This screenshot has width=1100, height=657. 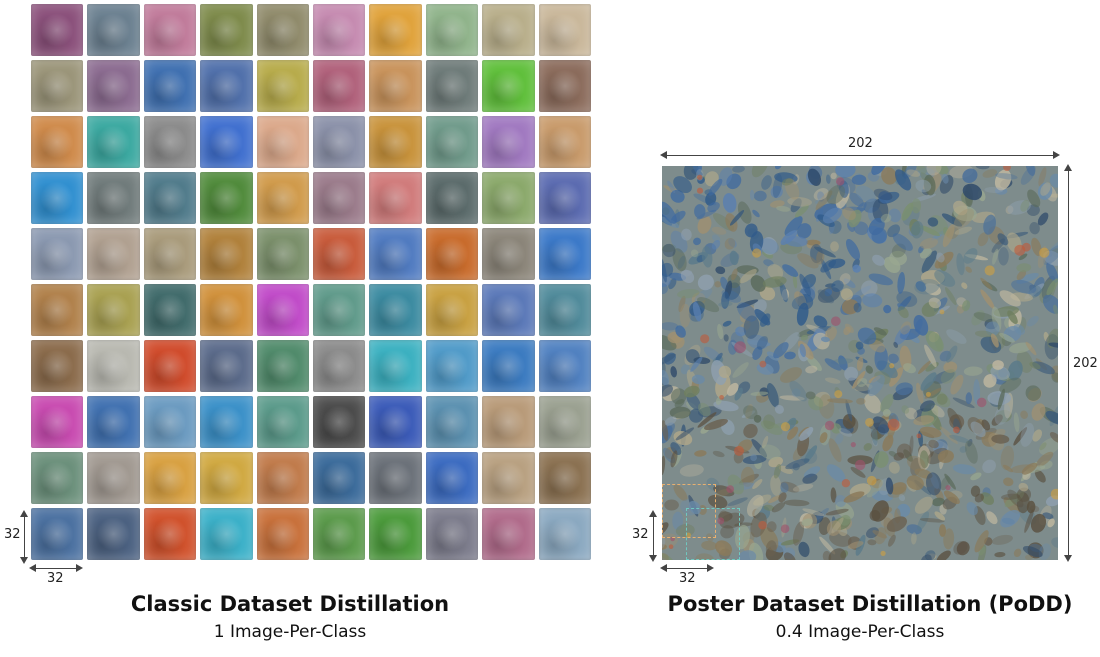 What do you see at coordinates (32, 568) in the screenshot?
I see `tile-width-arrow-left` at bounding box center [32, 568].